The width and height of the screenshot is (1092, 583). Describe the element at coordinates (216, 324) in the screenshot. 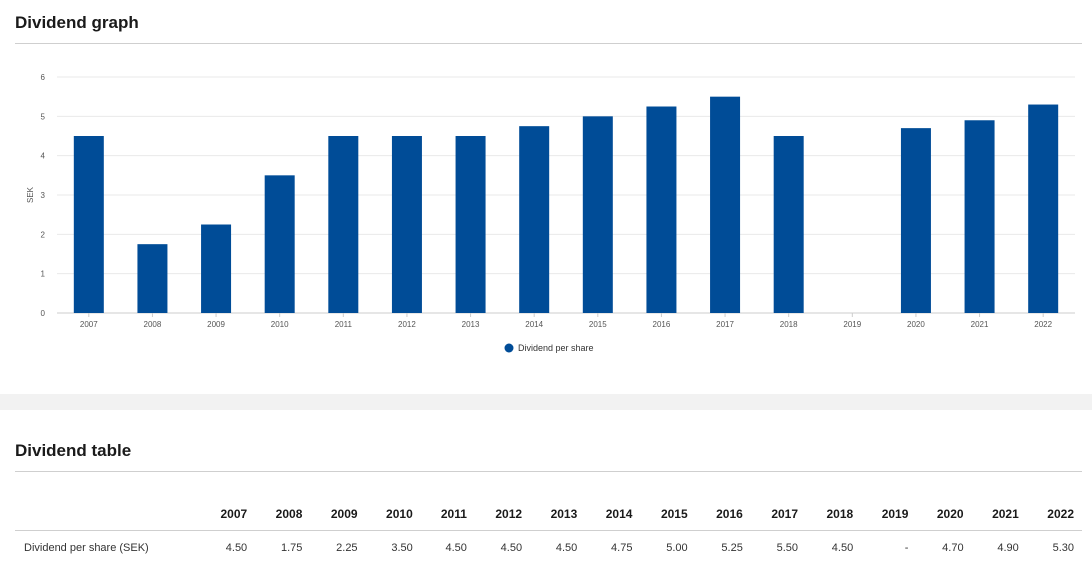

I see `x-tick-label: 2009` at that location.